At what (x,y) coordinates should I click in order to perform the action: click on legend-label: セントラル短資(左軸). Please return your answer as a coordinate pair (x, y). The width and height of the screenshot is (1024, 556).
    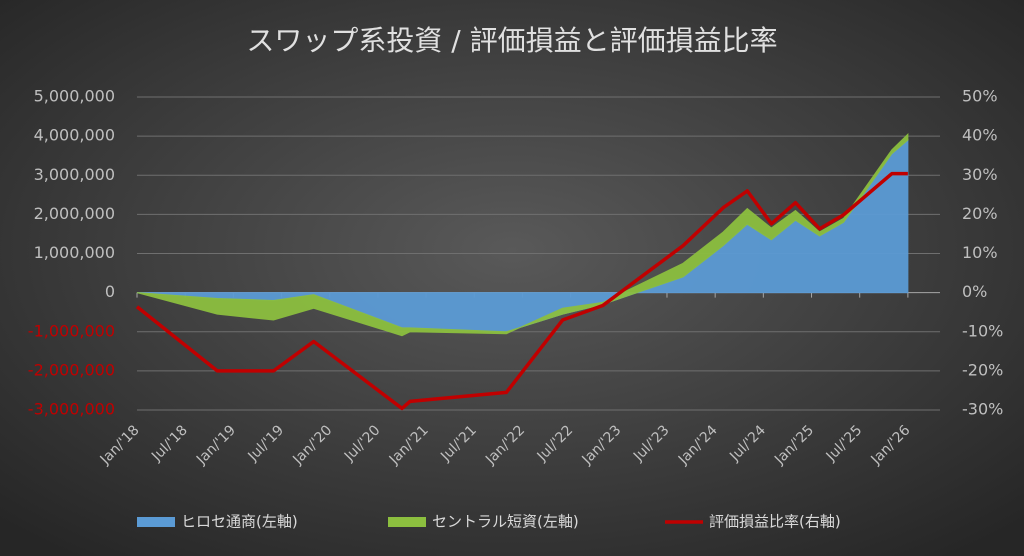
    Looking at the image, I should click on (505, 522).